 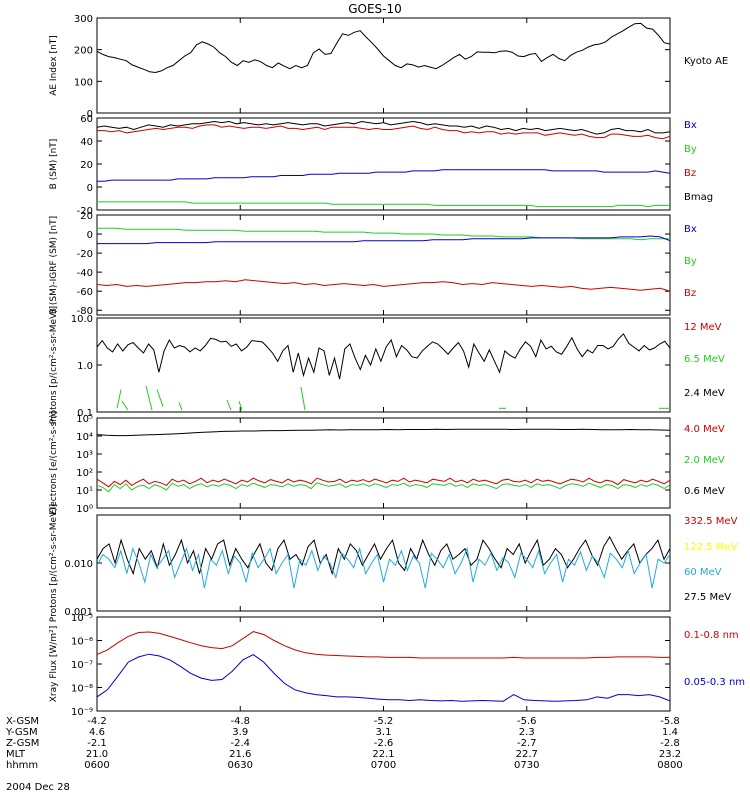 What do you see at coordinates (84, 419) in the screenshot?
I see `y-tick-label: 10⁵` at bounding box center [84, 419].